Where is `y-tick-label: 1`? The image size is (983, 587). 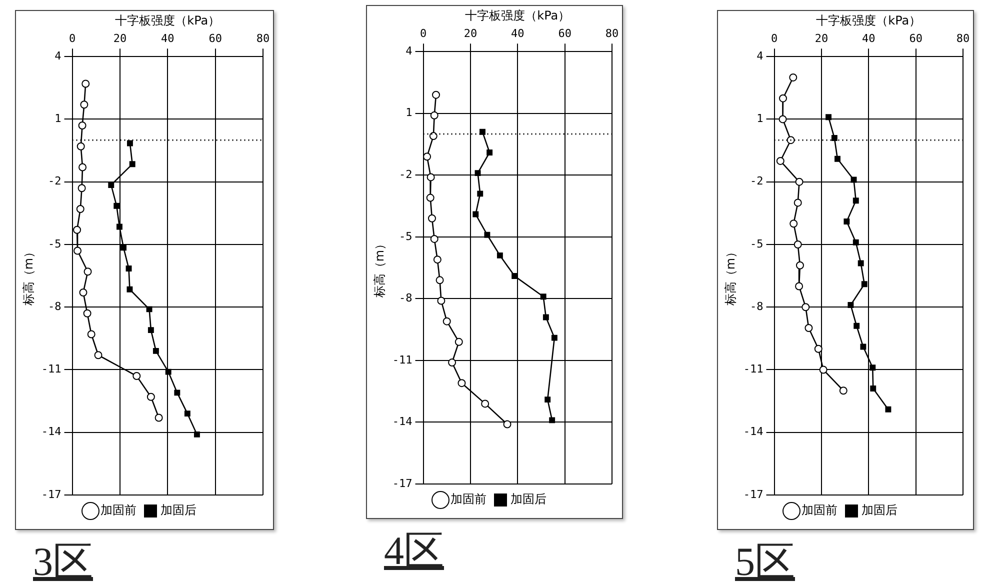 y-tick-label: 1 is located at coordinates (760, 119).